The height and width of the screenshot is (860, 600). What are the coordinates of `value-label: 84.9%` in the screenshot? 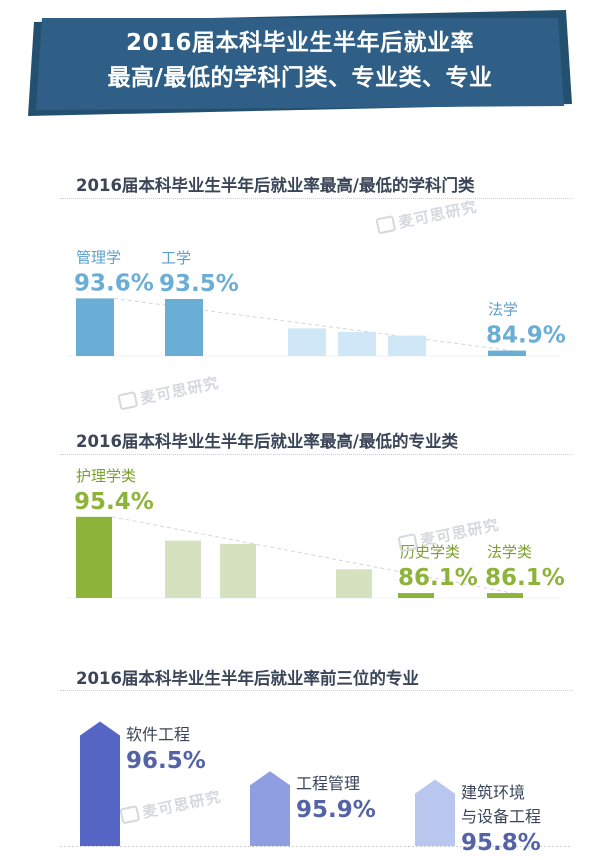 It's located at (526, 336).